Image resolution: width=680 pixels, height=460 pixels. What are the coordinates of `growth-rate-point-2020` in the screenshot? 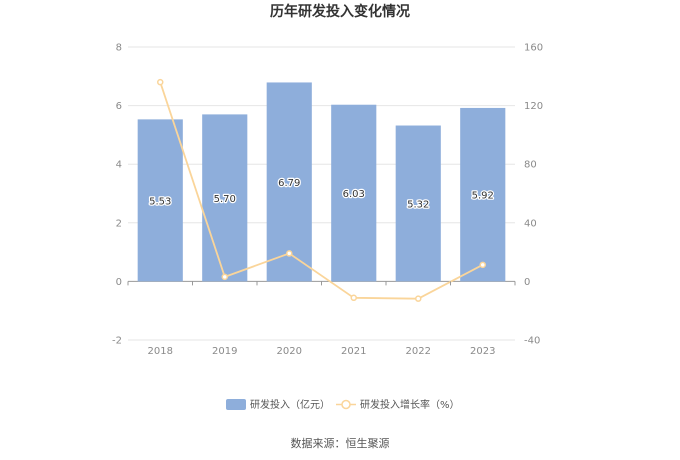 It's located at (289, 253).